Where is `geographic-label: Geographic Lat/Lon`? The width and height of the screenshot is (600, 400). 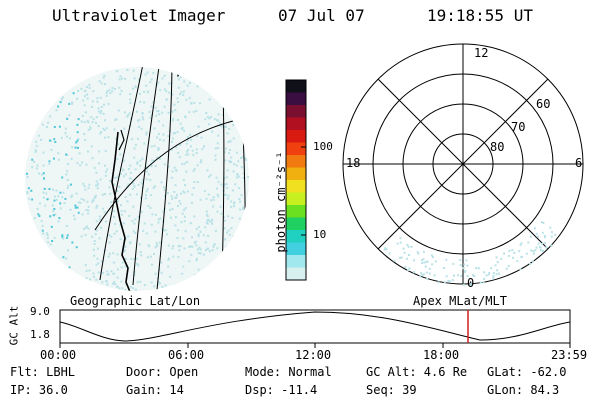
geographic-label: Geographic Lat/Lon is located at coordinates (135, 301).